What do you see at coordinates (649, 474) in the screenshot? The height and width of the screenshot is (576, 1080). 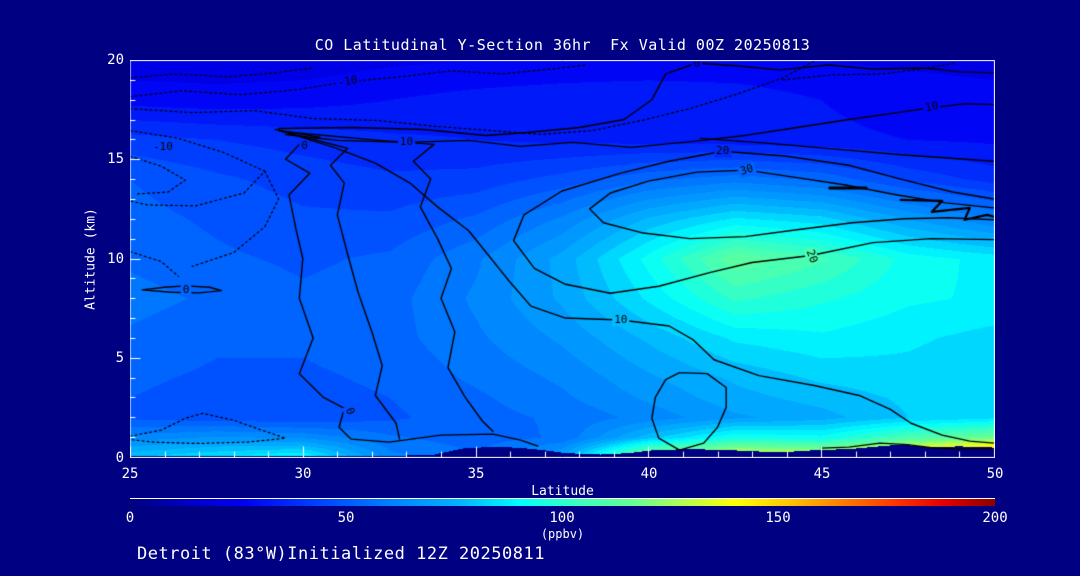 I see `x-tick-40: 40` at bounding box center [649, 474].